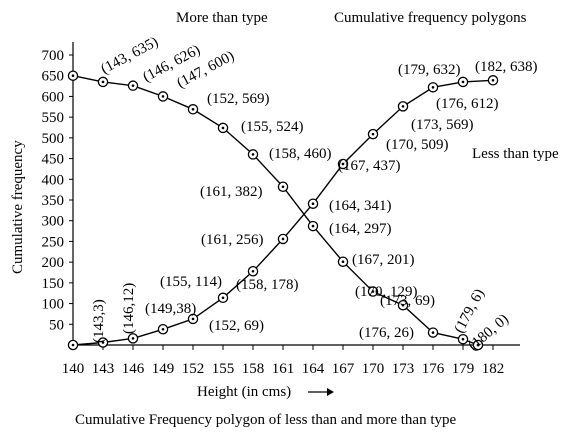  I want to click on series-name-less-than: Less than type, so click(515, 154).